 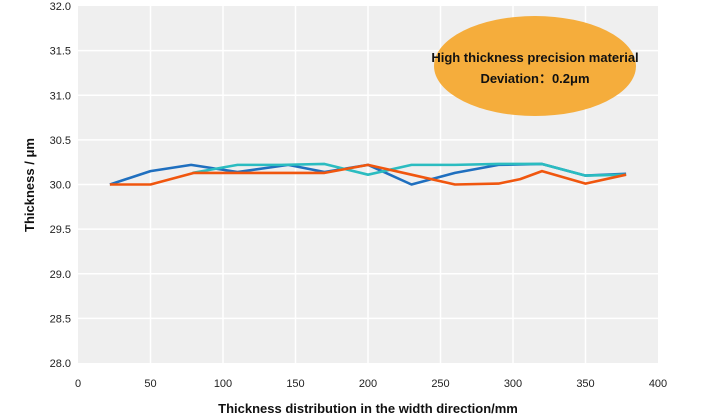 What do you see at coordinates (60, 52) in the screenshot?
I see `y-tick-label: 31.5` at bounding box center [60, 52].